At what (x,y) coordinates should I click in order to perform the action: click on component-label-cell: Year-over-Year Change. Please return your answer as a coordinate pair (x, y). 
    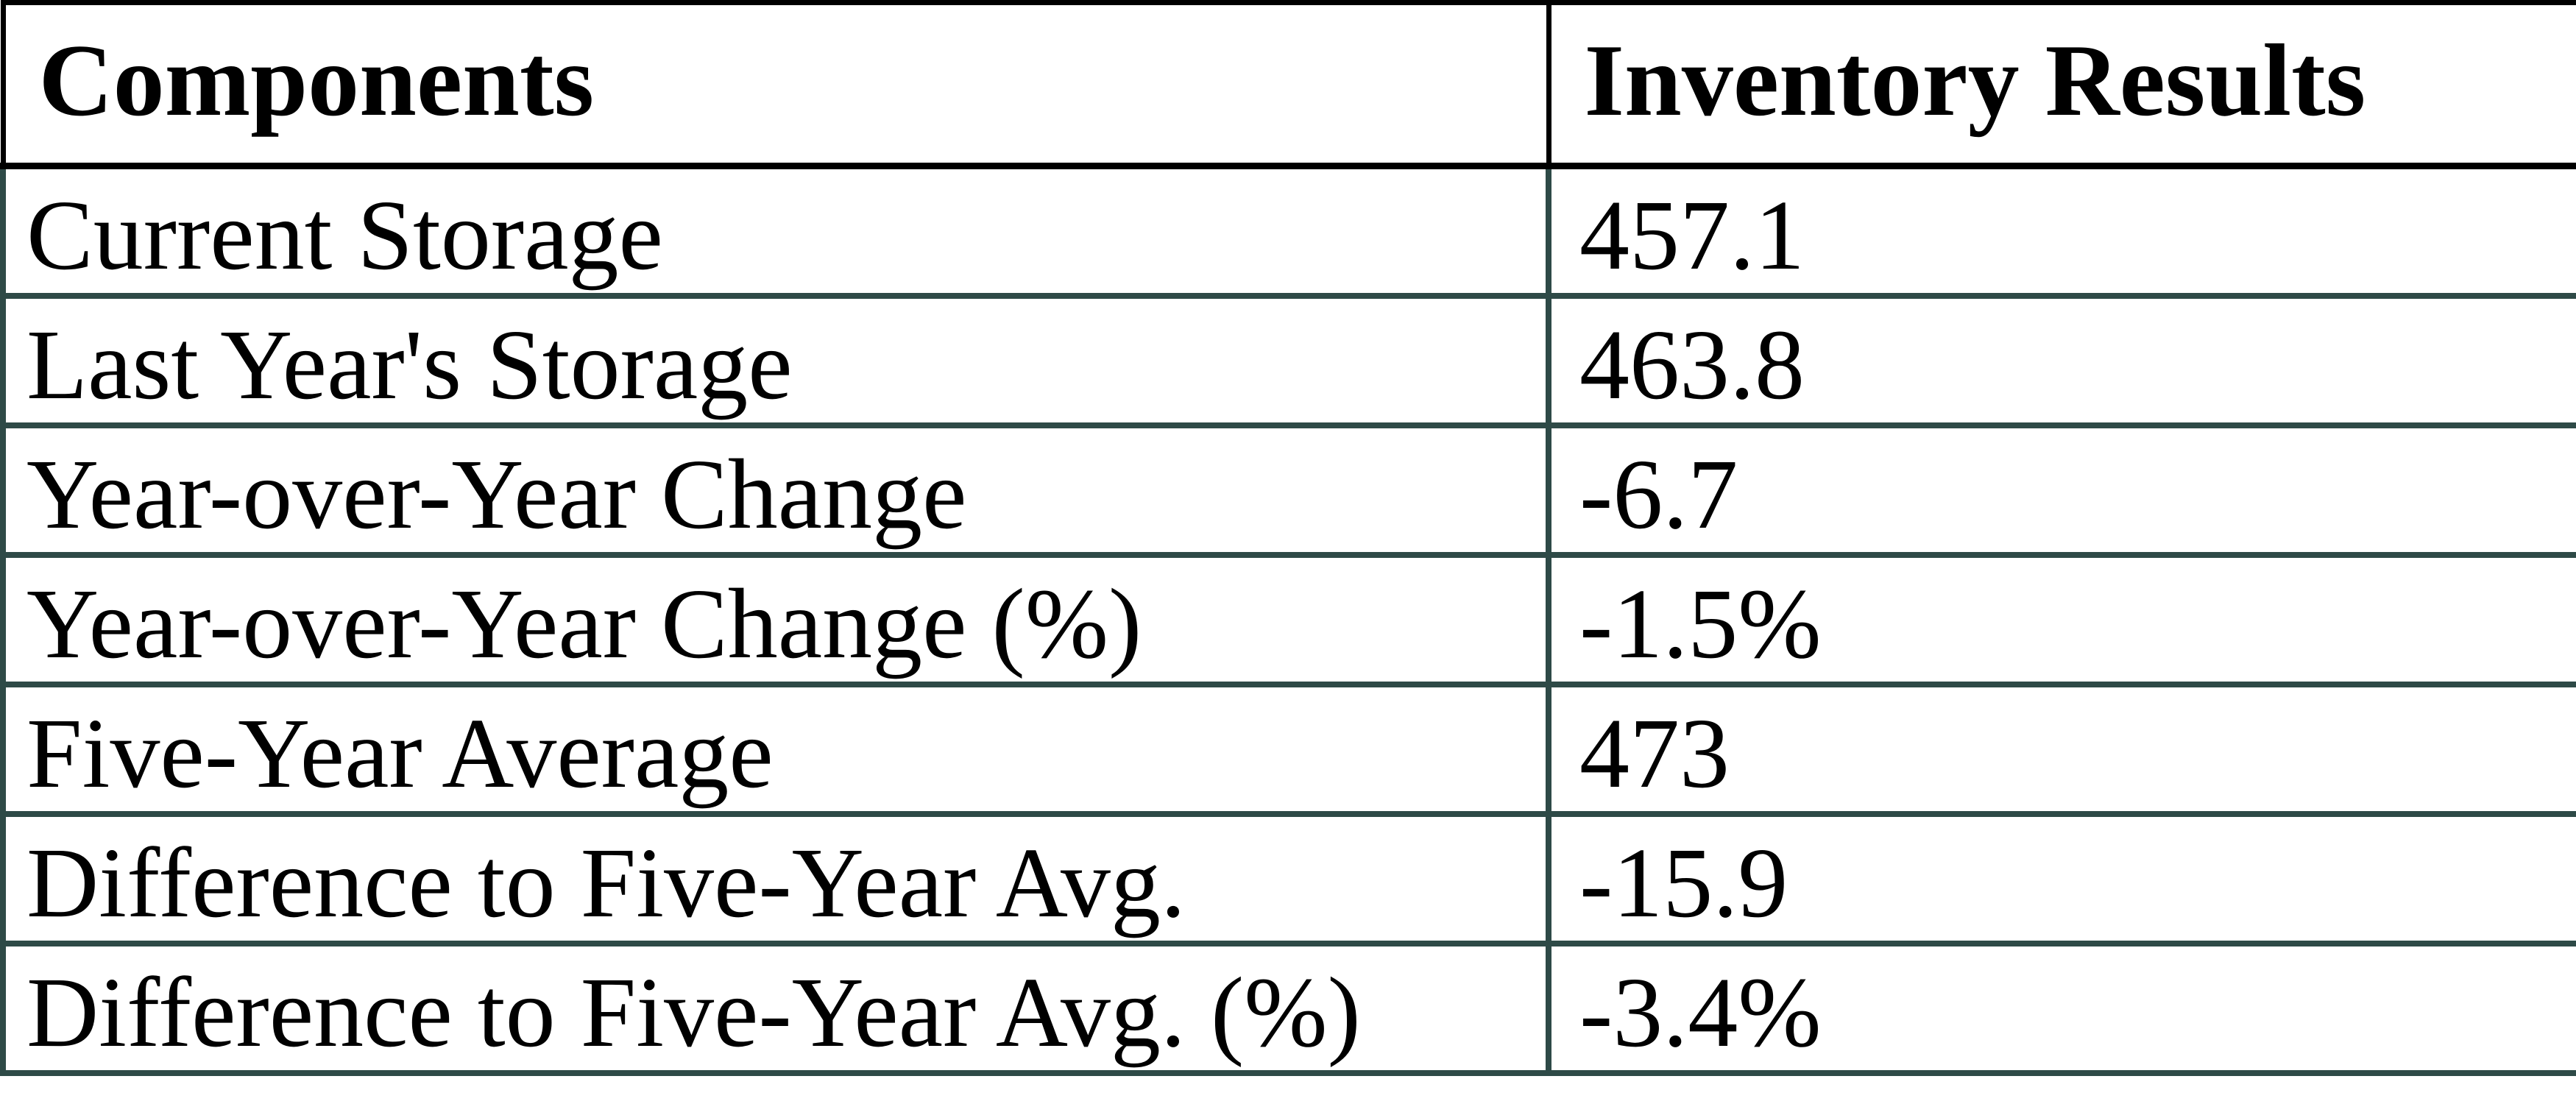
    Looking at the image, I should click on (775, 491).